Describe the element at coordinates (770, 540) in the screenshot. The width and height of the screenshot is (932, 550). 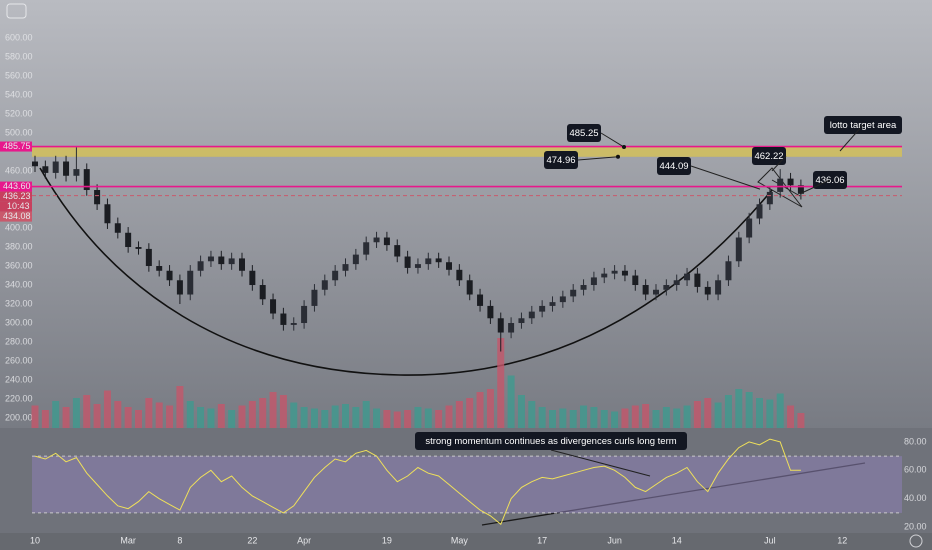
I see `x-tick-label: Jul` at that location.